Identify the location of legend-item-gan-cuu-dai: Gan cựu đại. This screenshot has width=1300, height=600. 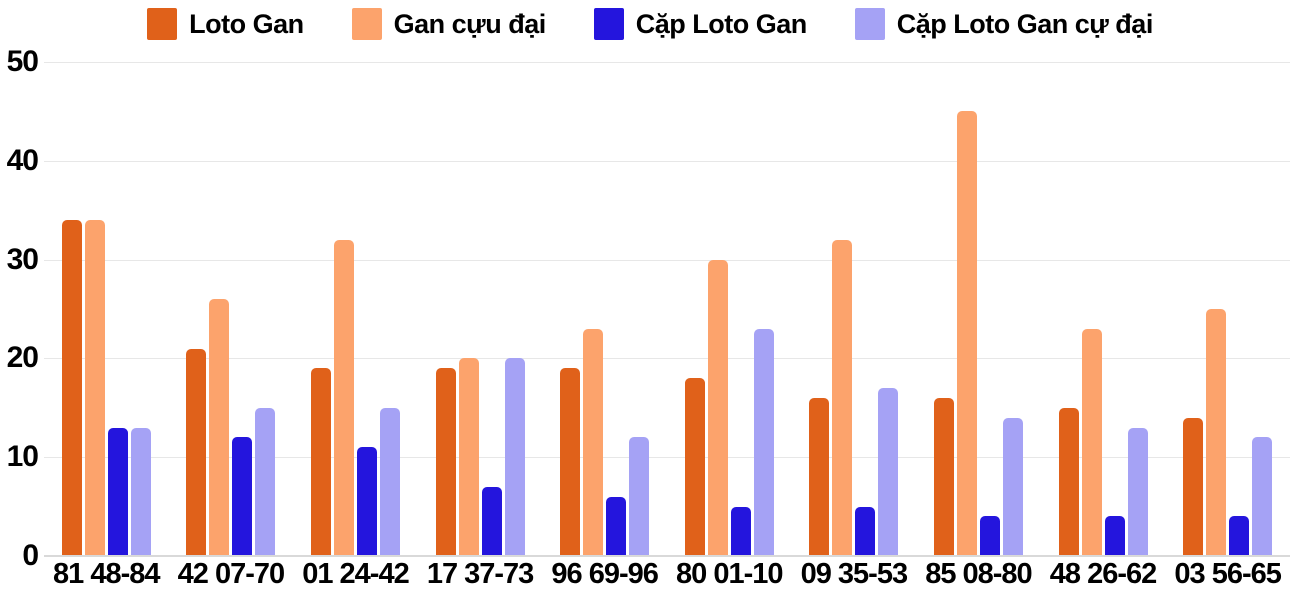
(449, 24).